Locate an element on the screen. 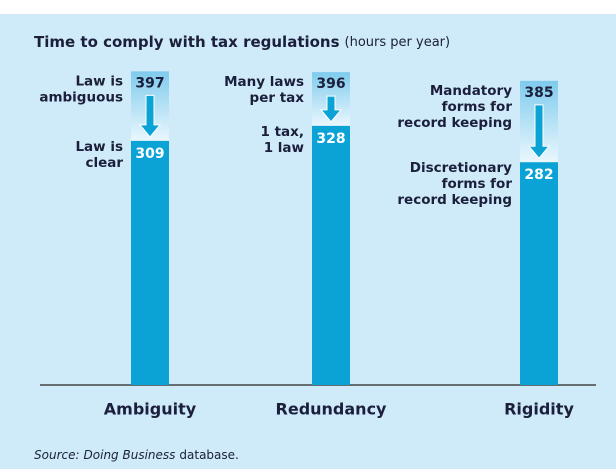  title: Time to comply with tax regulations is located at coordinates (187, 42).